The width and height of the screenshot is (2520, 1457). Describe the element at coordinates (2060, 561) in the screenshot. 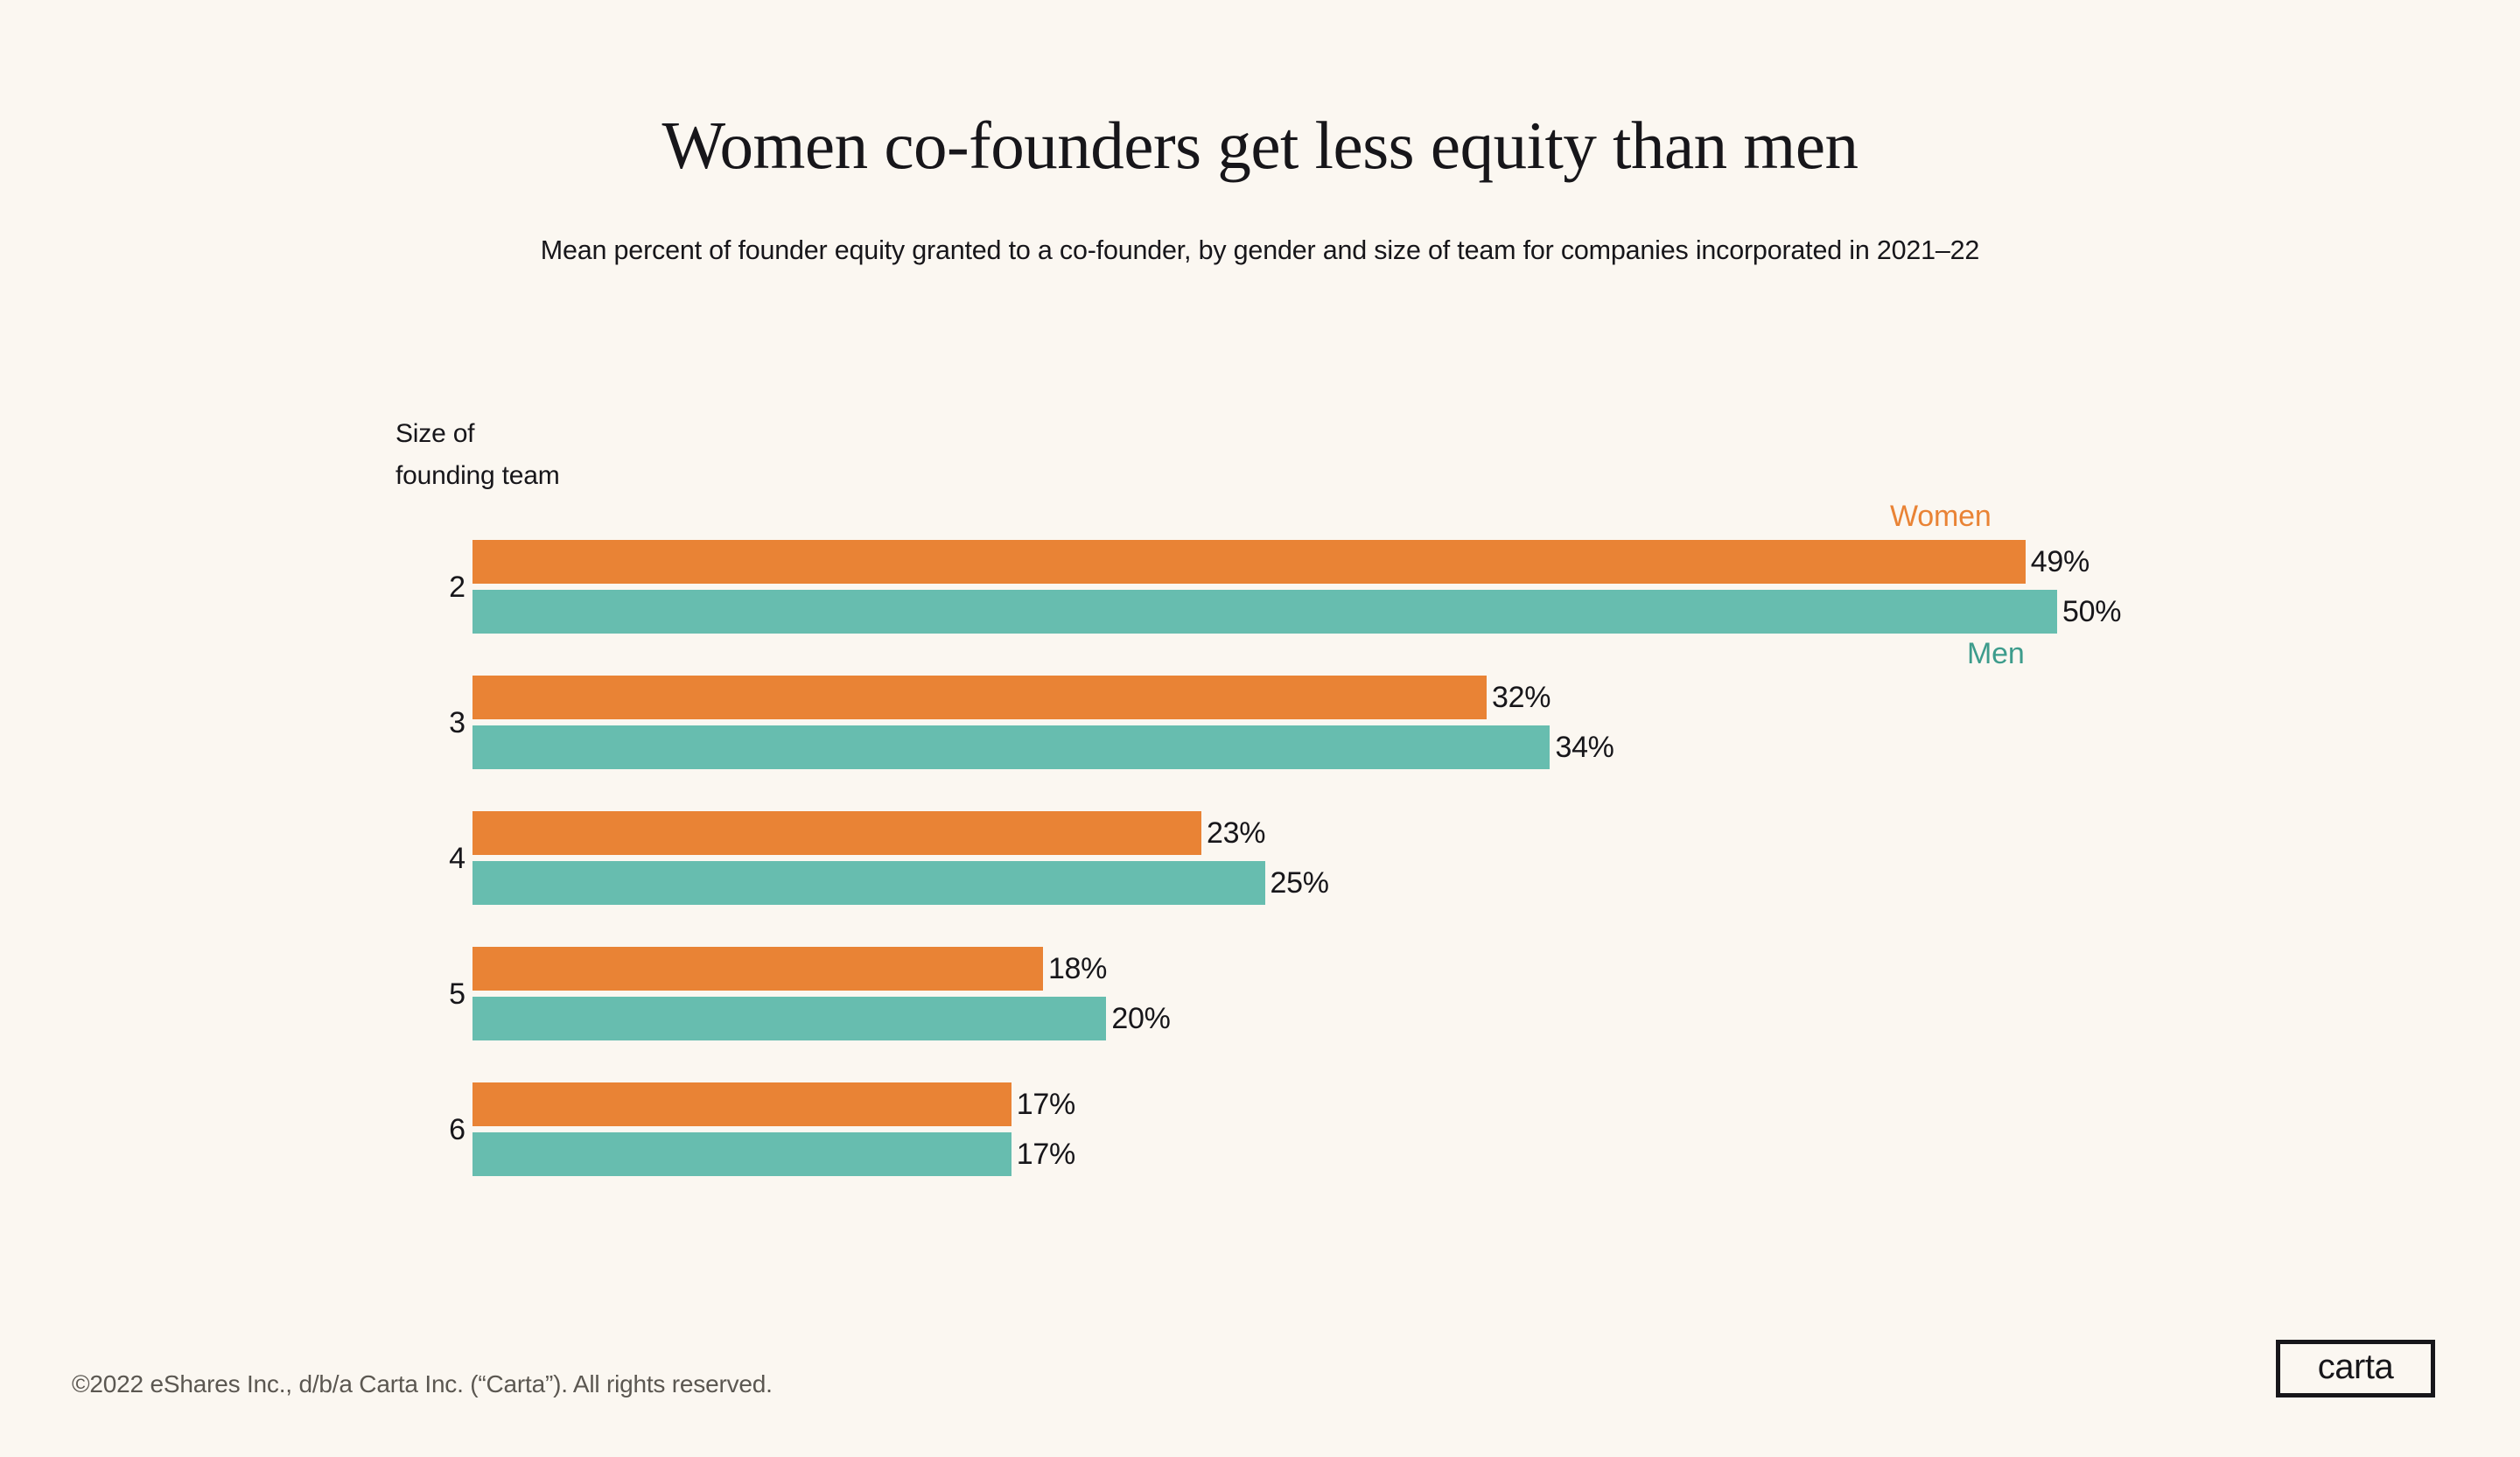

I see `bar-value-women-size-2: 49%` at that location.